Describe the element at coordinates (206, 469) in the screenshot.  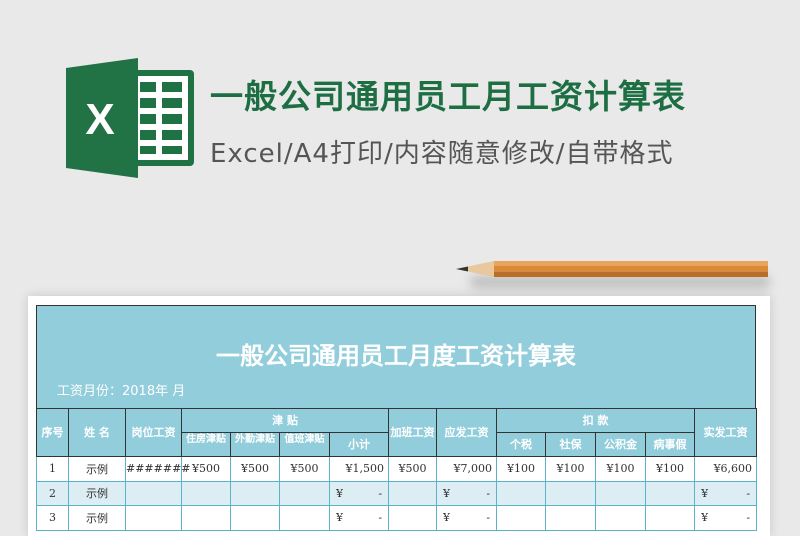
I see `cell-housing: ¥500` at that location.